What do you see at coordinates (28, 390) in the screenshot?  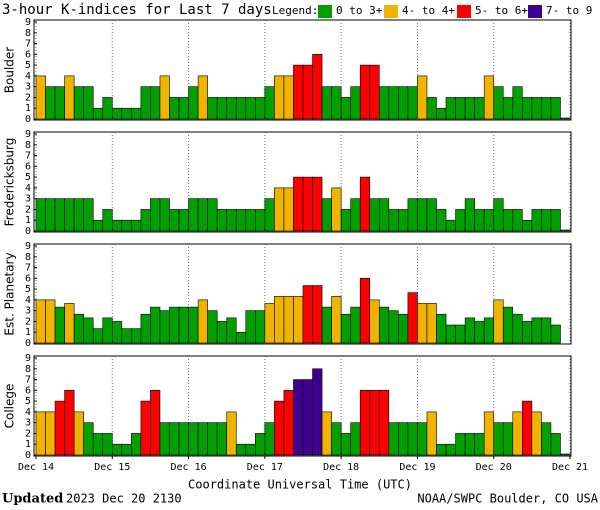 I see `y-tick-label: 6` at bounding box center [28, 390].